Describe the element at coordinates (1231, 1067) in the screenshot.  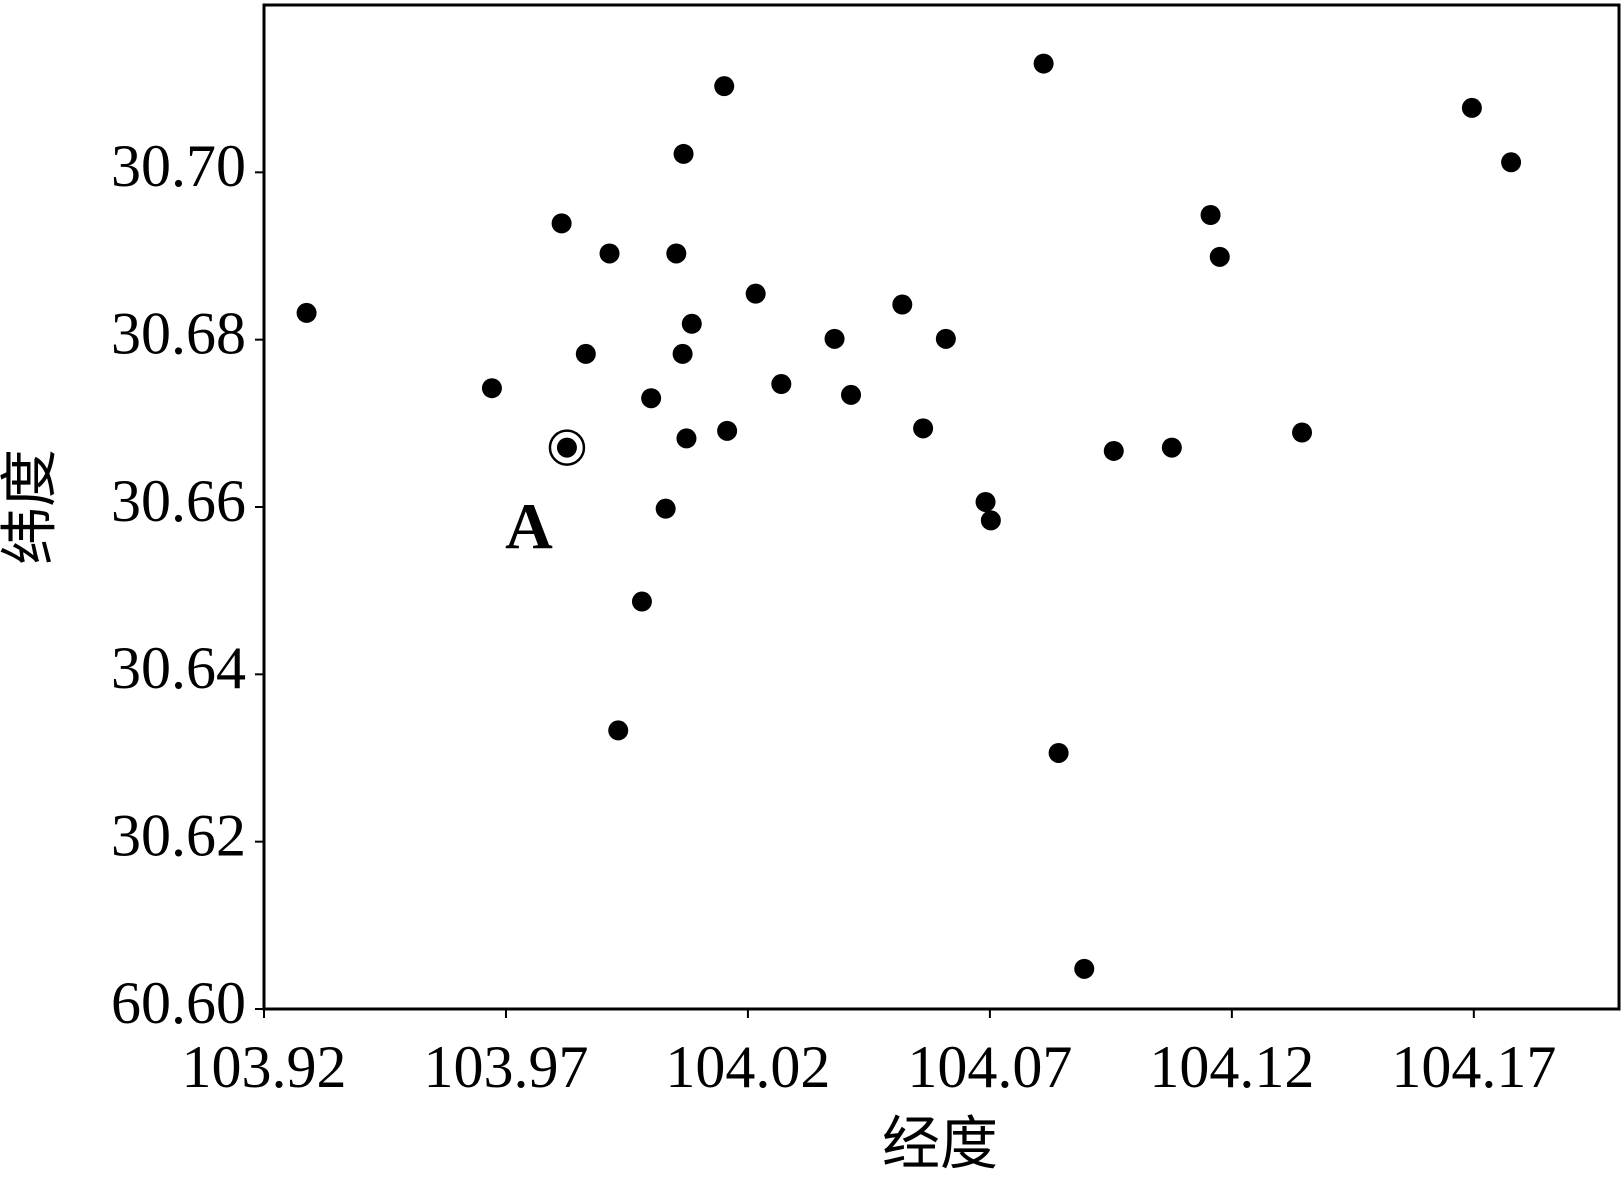
I see `x-tick-label: 104.12` at that location.